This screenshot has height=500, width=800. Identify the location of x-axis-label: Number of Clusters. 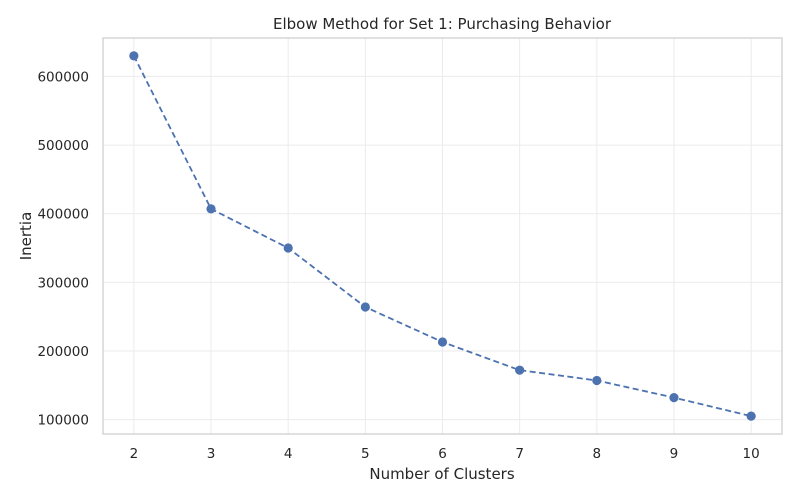
(441, 474).